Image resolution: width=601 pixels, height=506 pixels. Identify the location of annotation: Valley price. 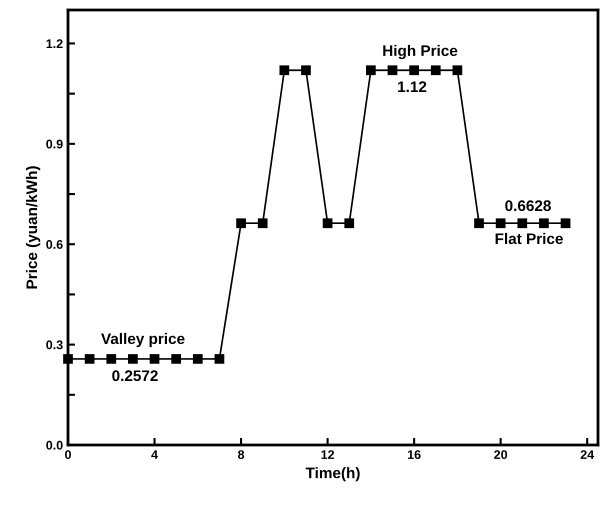
(143, 340).